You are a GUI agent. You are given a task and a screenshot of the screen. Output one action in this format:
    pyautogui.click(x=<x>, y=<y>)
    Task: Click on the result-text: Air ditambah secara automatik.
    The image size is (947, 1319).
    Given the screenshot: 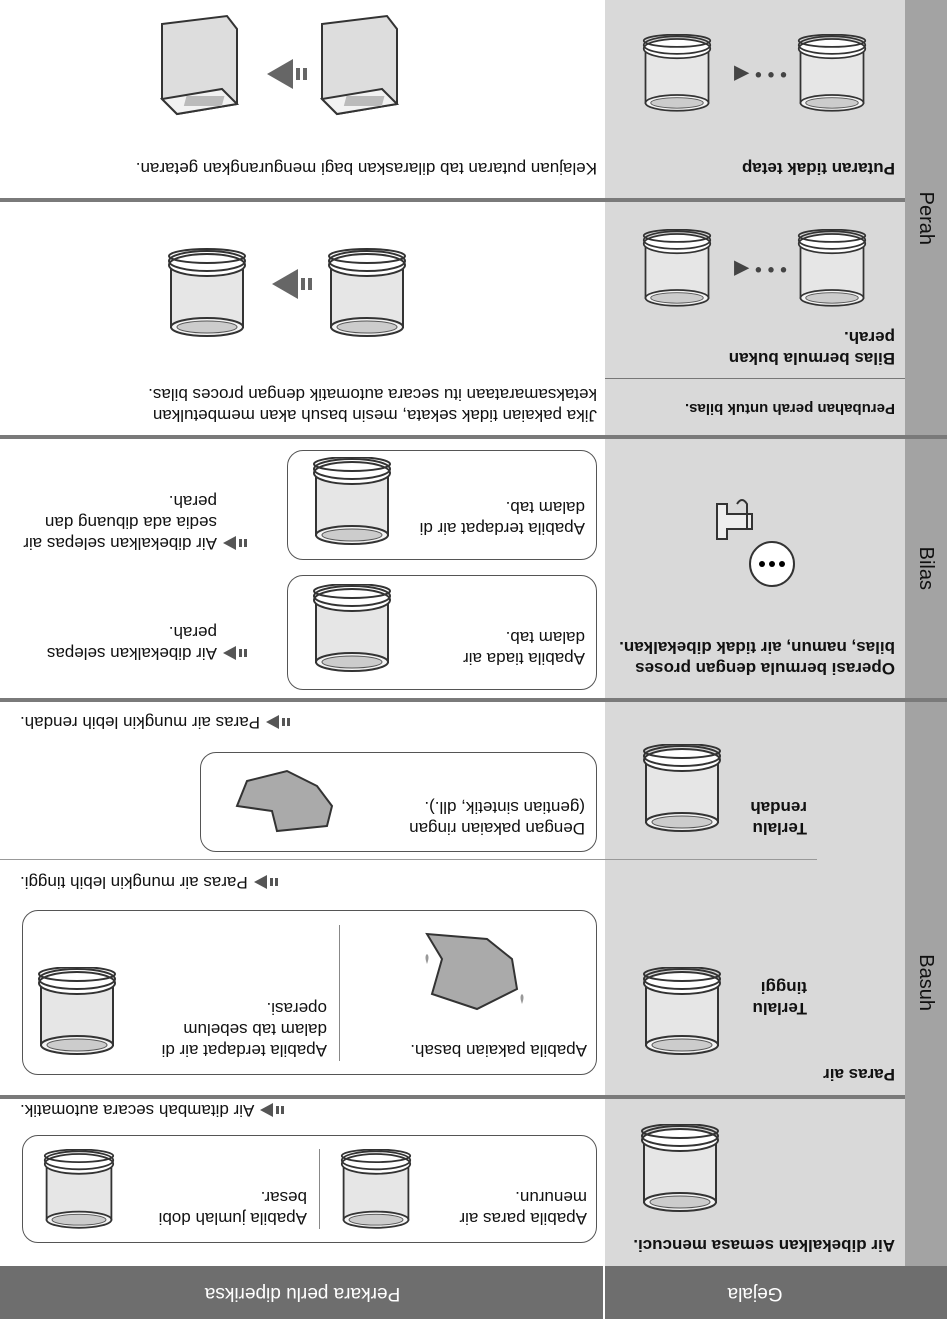 What is the action you would take?
    pyautogui.click(x=137, y=1110)
    